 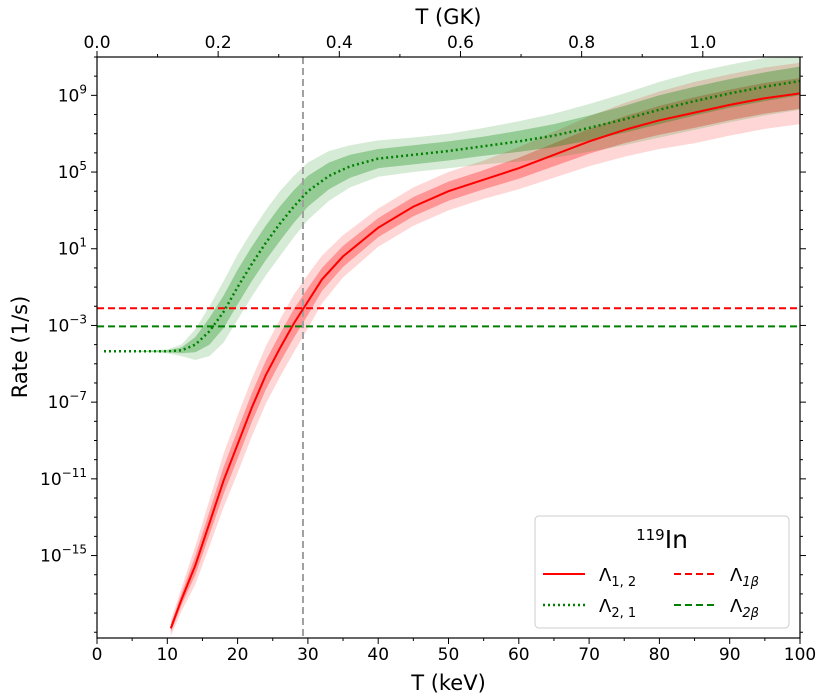 I want to click on x2-tick-label: 0.8, so click(x=581, y=43).